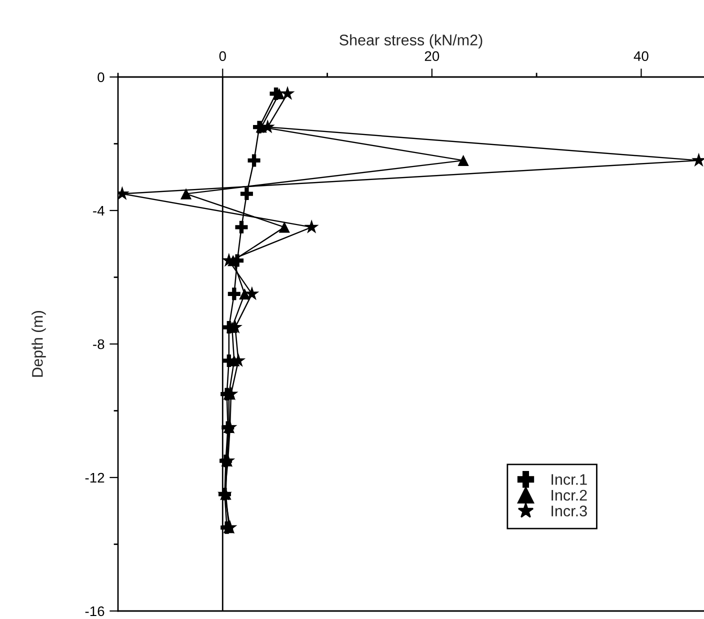 The height and width of the screenshot is (619, 704). What do you see at coordinates (98, 211) in the screenshot?
I see `y-tick-label: -4` at bounding box center [98, 211].